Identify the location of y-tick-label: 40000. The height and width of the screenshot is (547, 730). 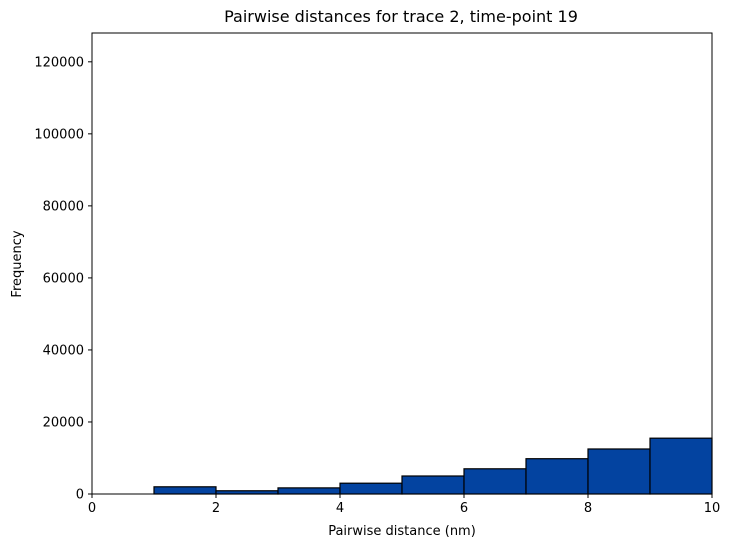
(63, 350).